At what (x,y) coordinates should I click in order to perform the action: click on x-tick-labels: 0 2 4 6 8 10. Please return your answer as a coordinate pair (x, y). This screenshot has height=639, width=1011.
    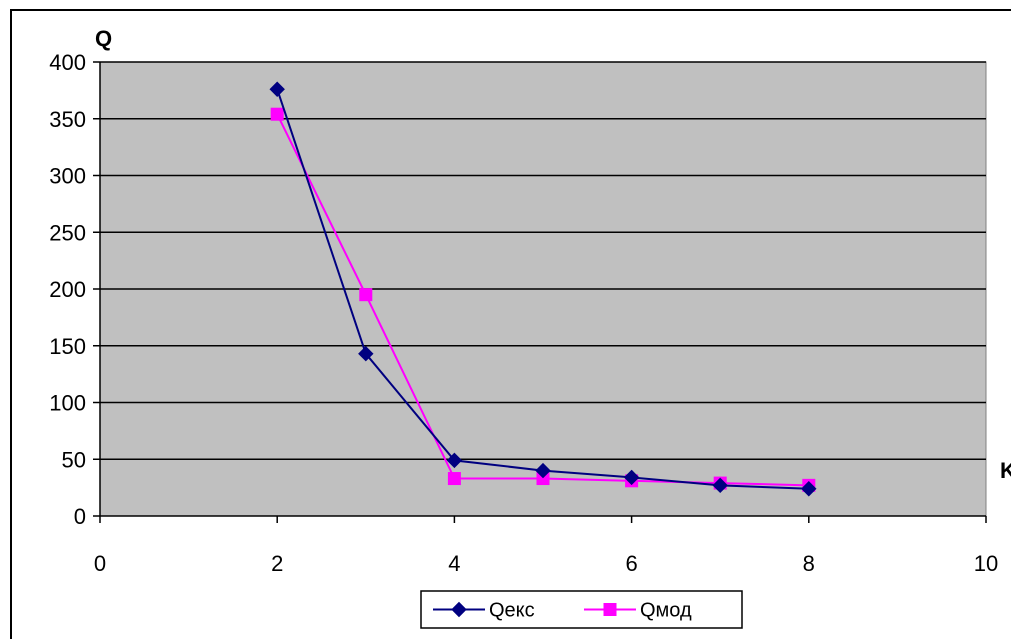
    Looking at the image, I should click on (546, 563).